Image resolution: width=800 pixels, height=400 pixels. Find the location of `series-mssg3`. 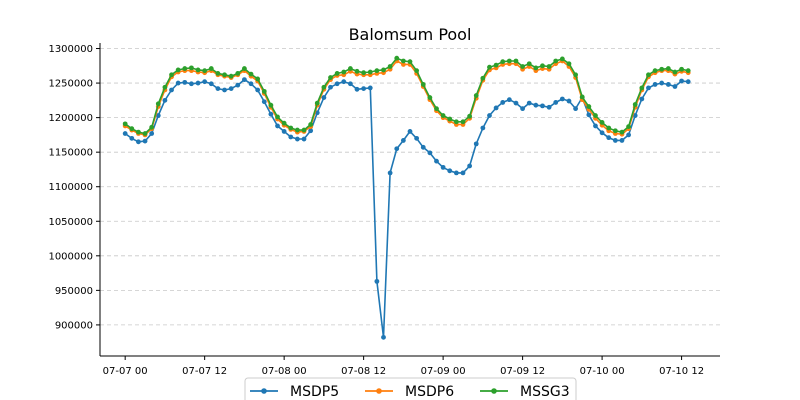

series-mssg3 is located at coordinates (406, 95).